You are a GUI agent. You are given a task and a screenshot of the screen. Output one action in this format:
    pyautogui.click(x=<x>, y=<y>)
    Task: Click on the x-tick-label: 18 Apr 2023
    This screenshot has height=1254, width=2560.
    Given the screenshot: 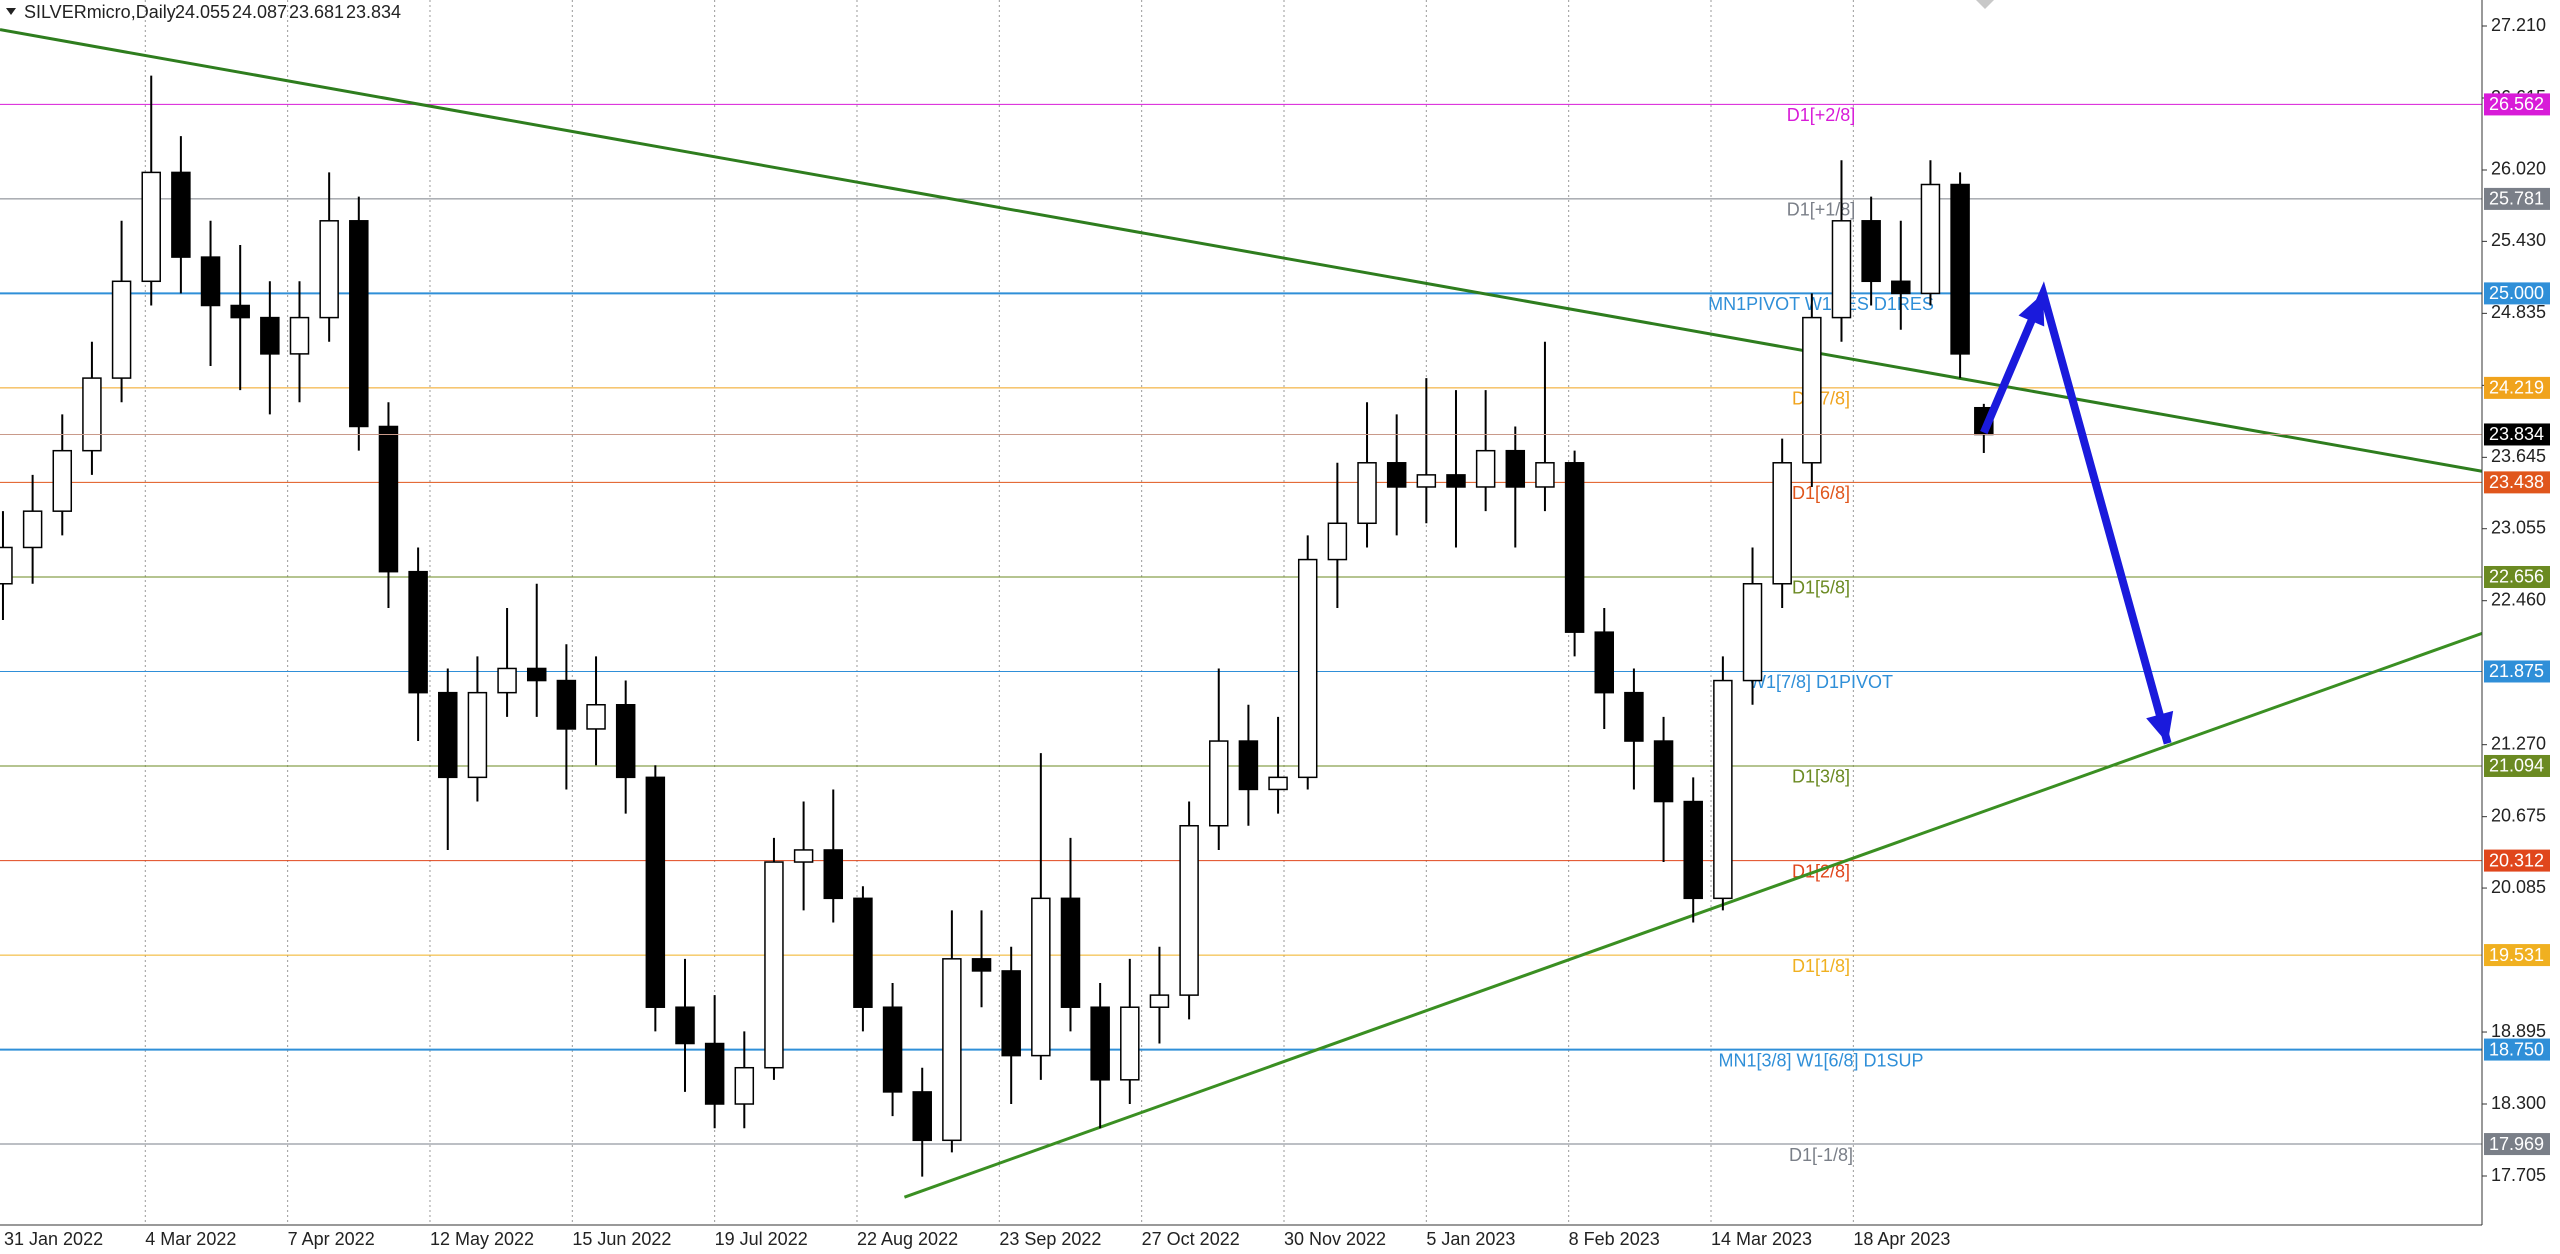 What is the action you would take?
    pyautogui.click(x=1901, y=1239)
    